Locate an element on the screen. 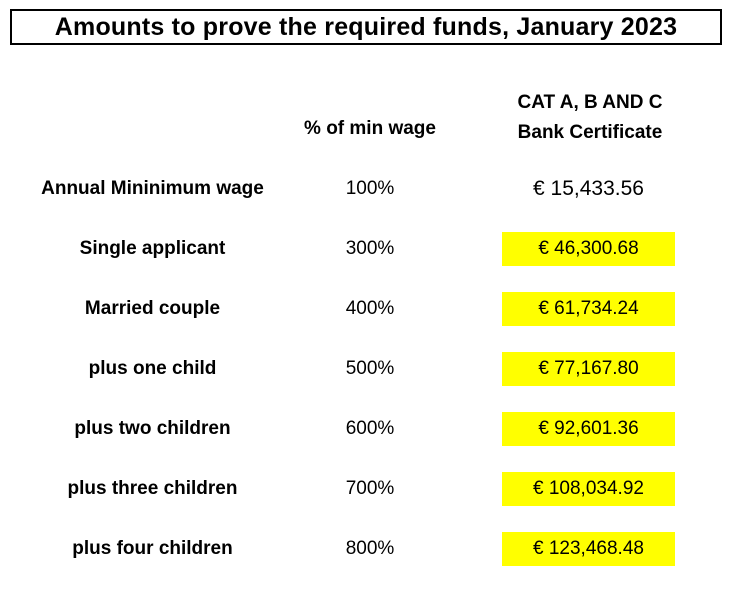  header-category-line2: Bank Certificate is located at coordinates (590, 132).